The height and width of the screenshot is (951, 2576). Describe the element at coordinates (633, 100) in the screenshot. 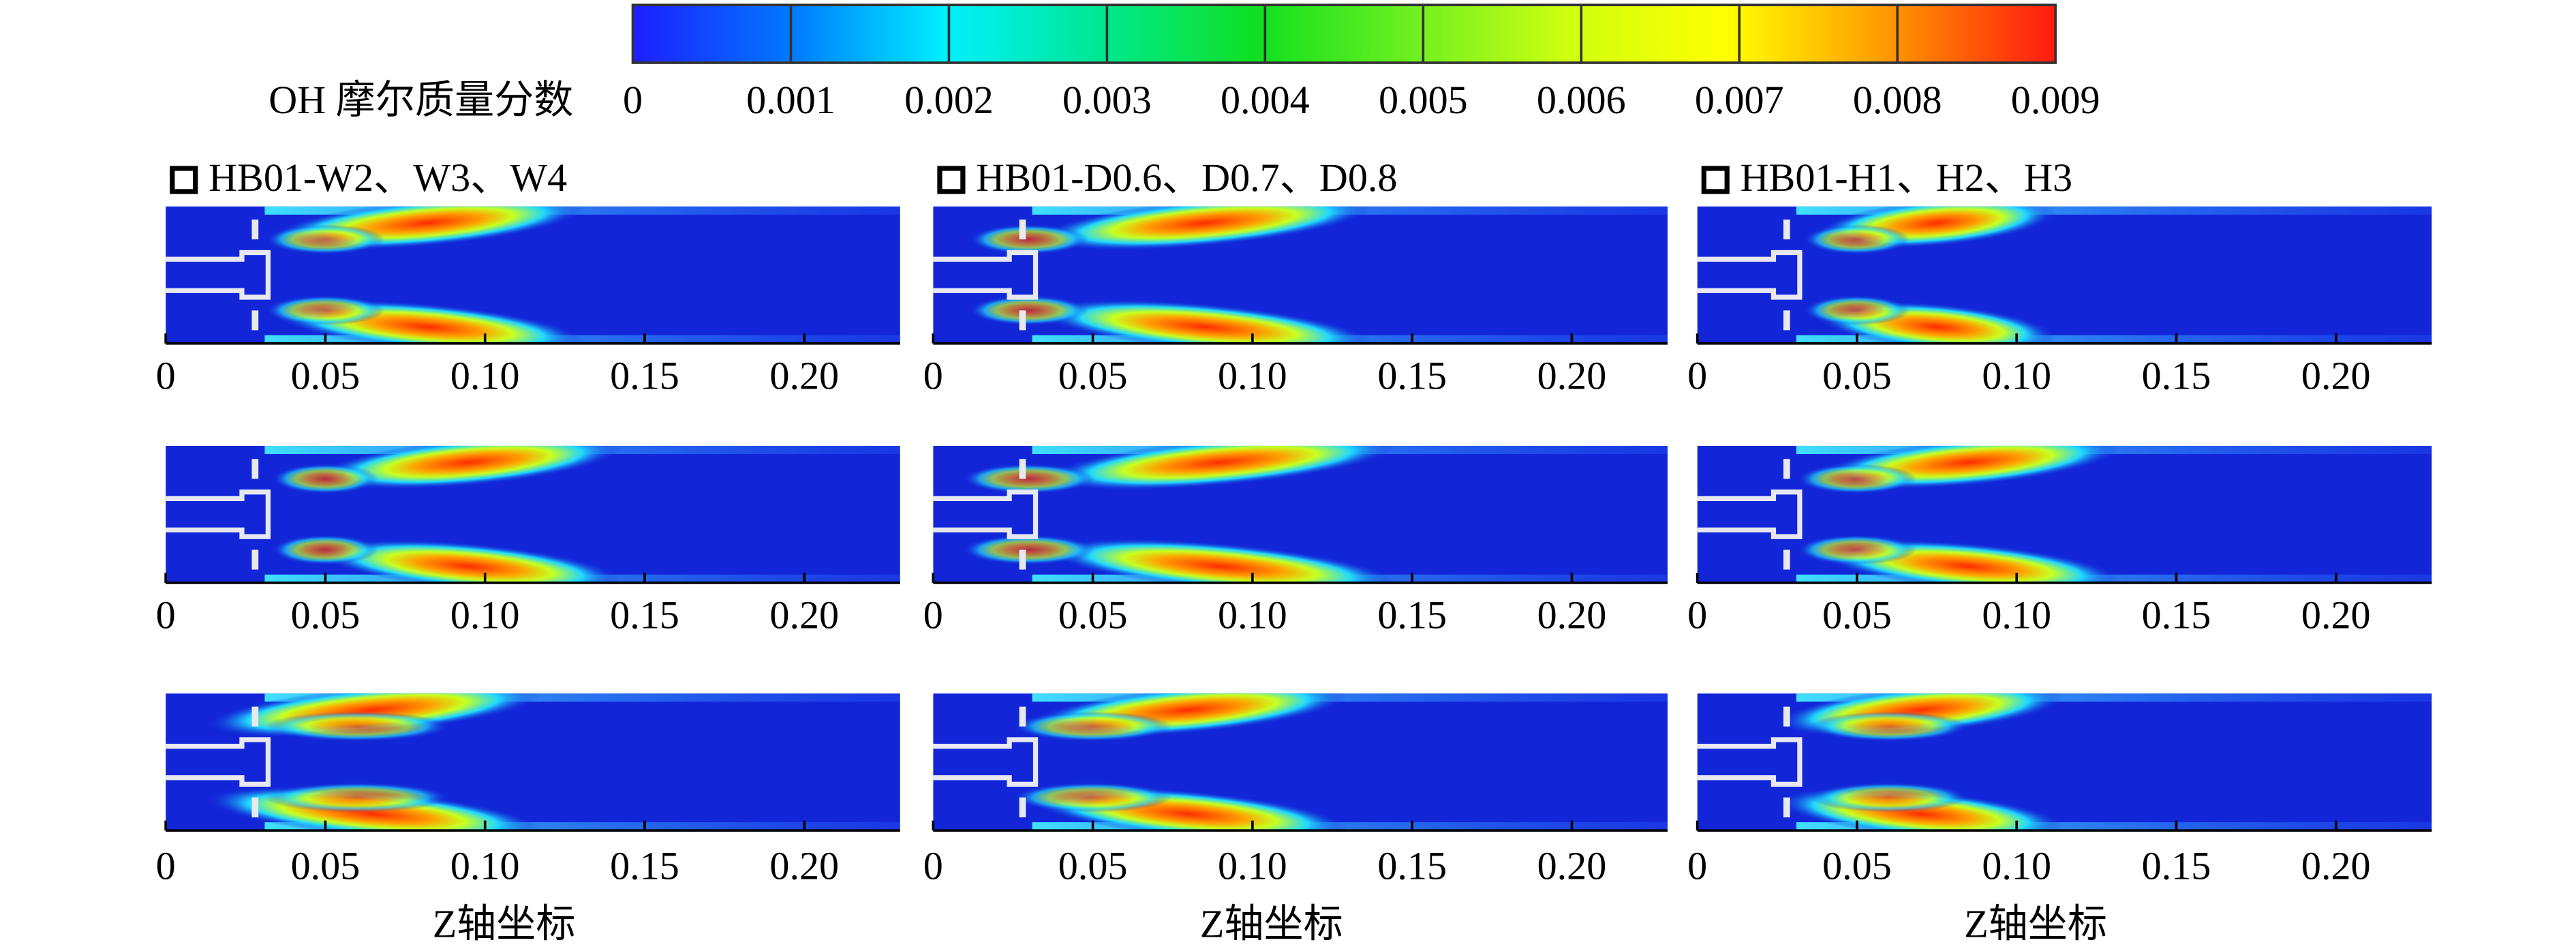

I see `colorbar-tick-label: 0` at that location.